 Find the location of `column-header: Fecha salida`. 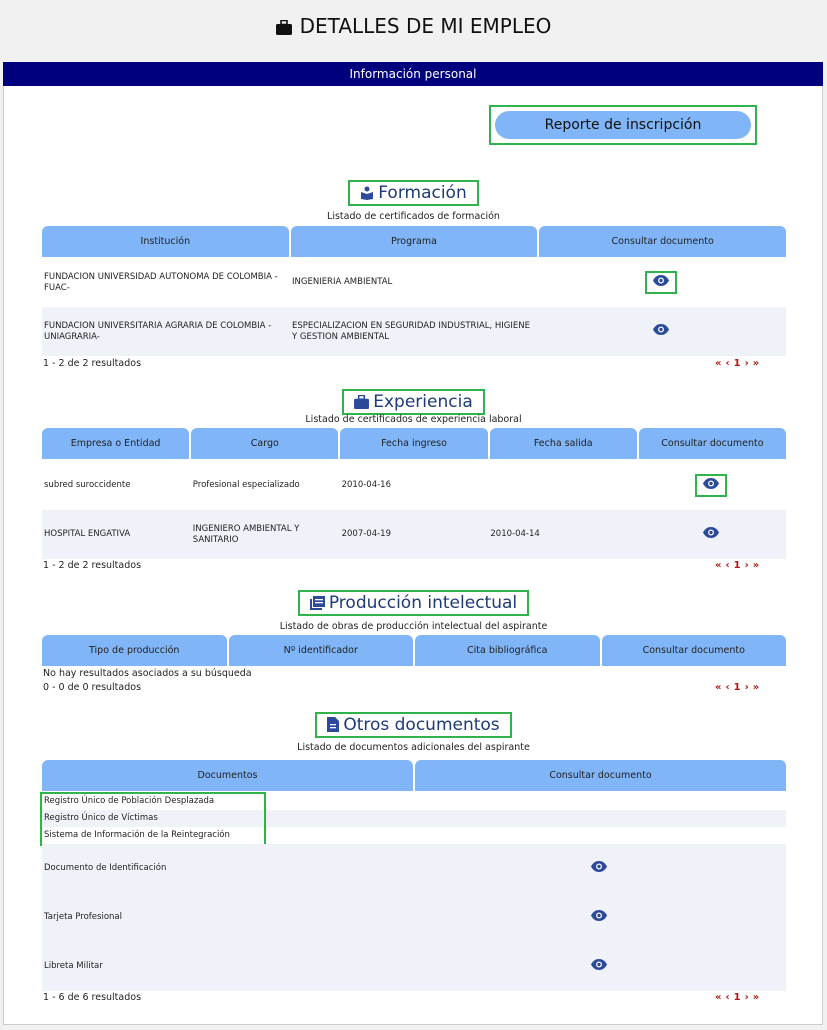

column-header: Fecha salida is located at coordinates (563, 443).